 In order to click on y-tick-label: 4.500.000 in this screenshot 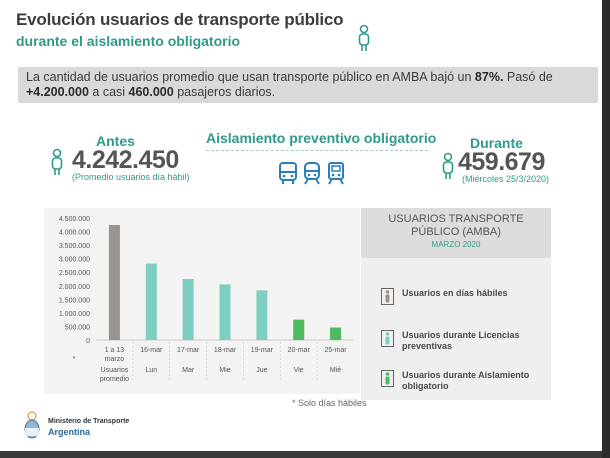, I will do `click(74, 219)`.